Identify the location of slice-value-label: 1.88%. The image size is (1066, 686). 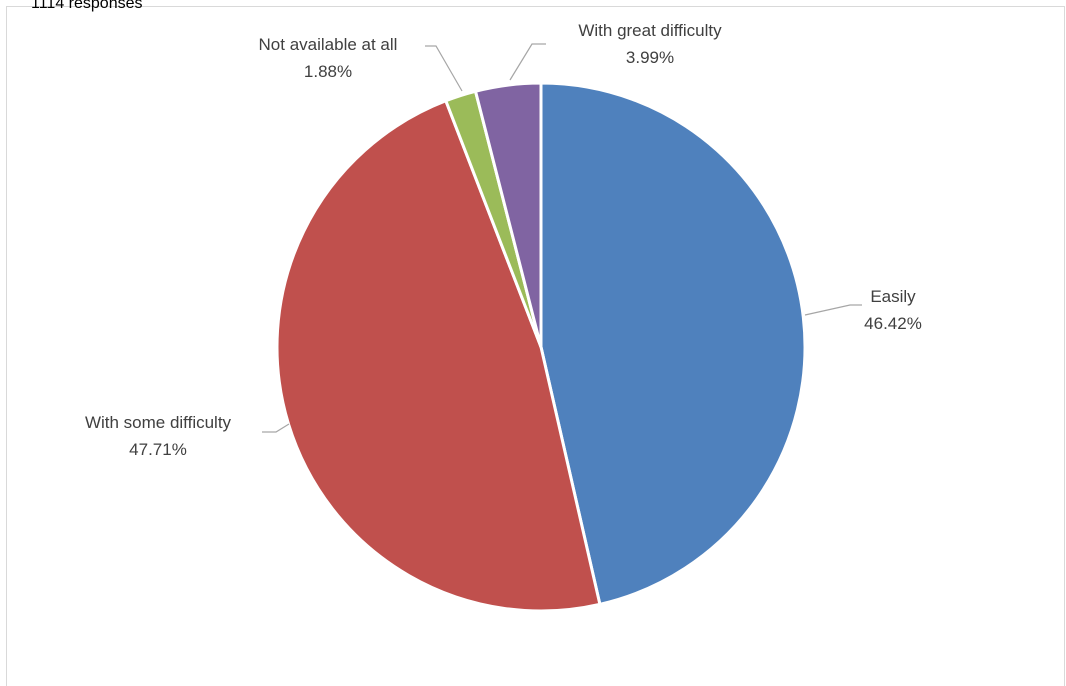
(328, 71).